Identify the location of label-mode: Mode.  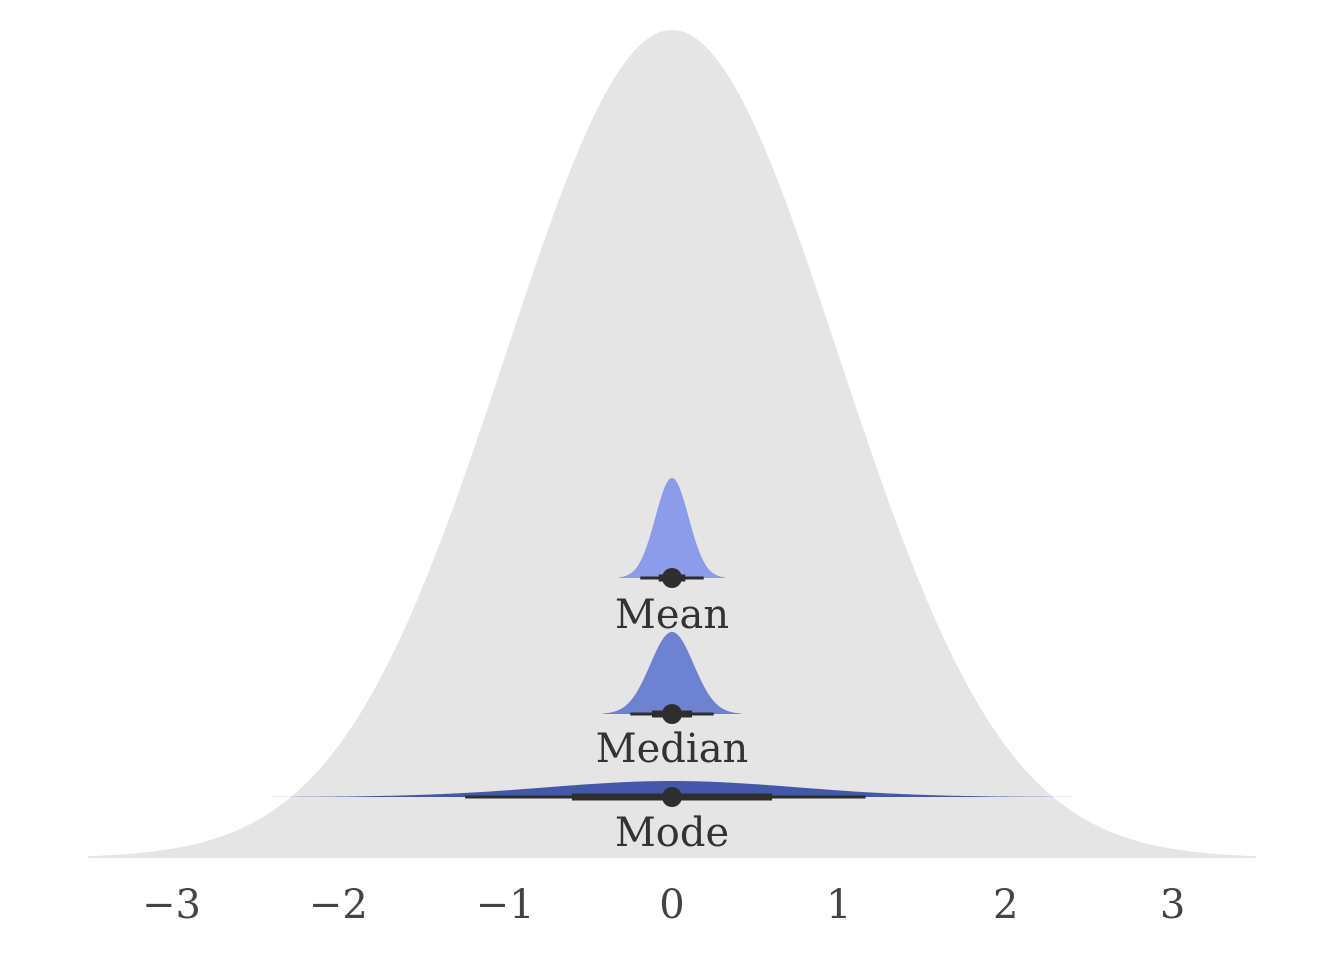
(672, 833).